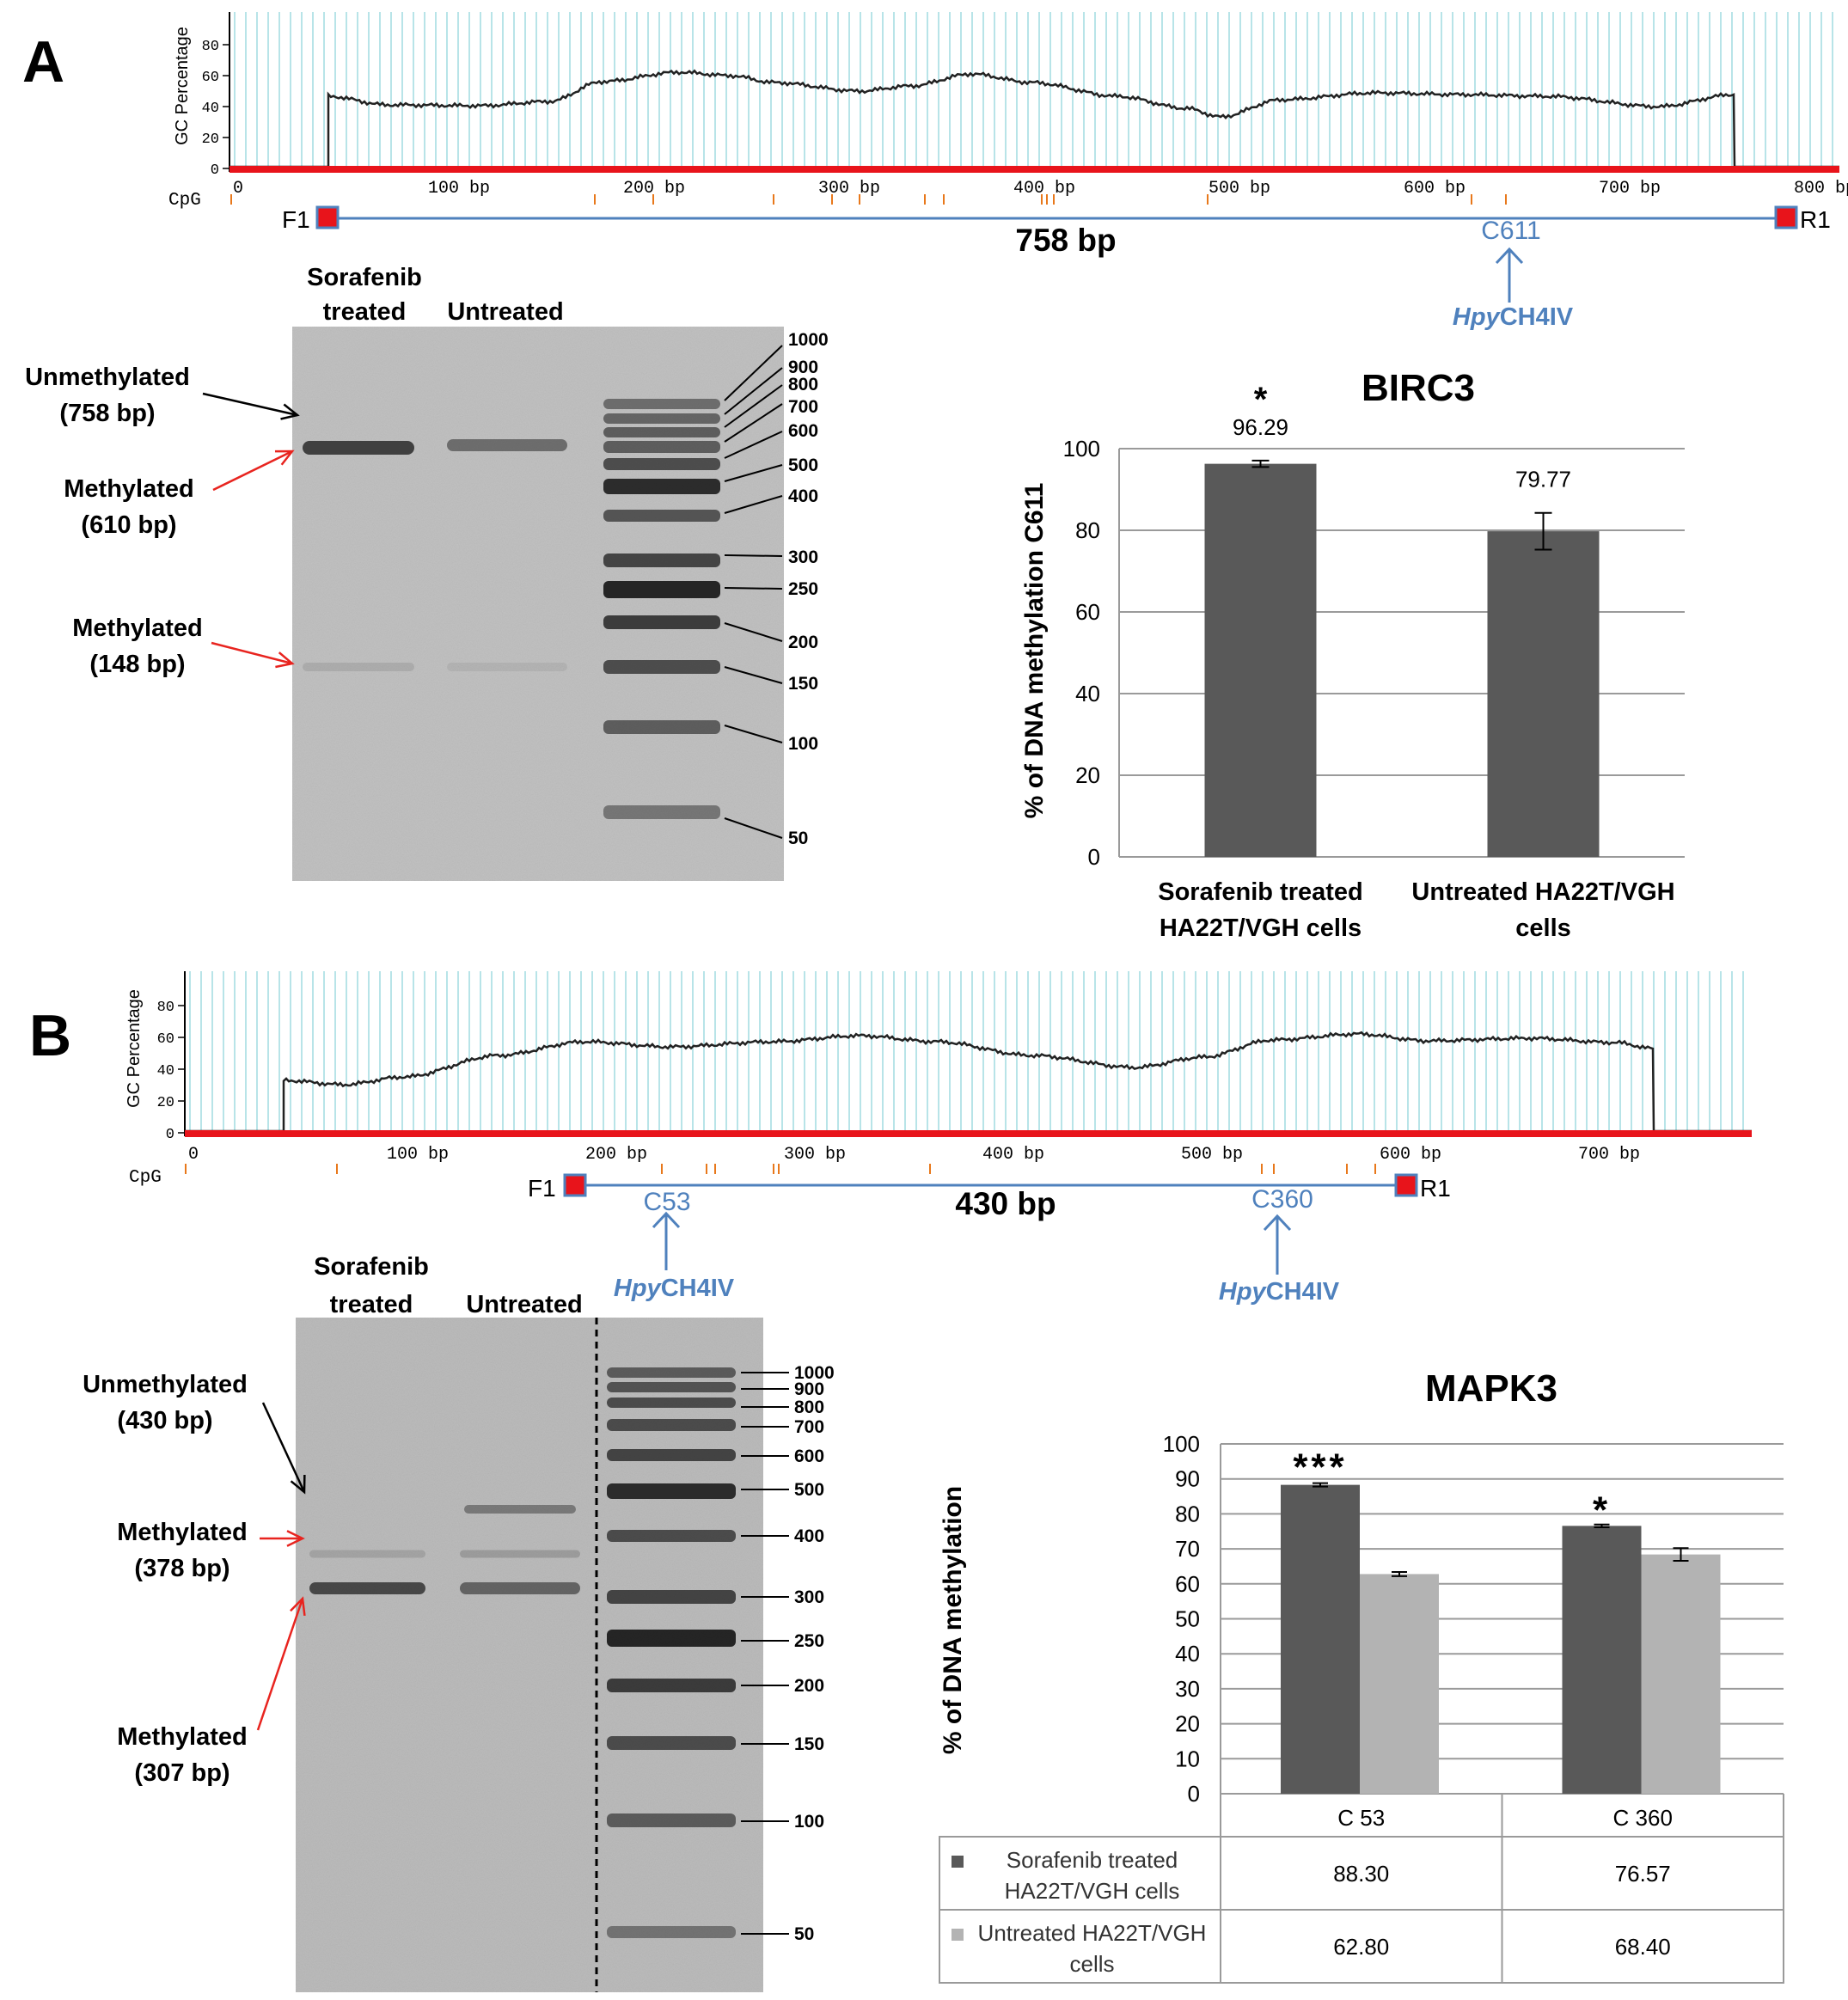 This screenshot has height=2000, width=1848. What do you see at coordinates (1643, 1818) in the screenshot?
I see `mapk3-category-label: C 360` at bounding box center [1643, 1818].